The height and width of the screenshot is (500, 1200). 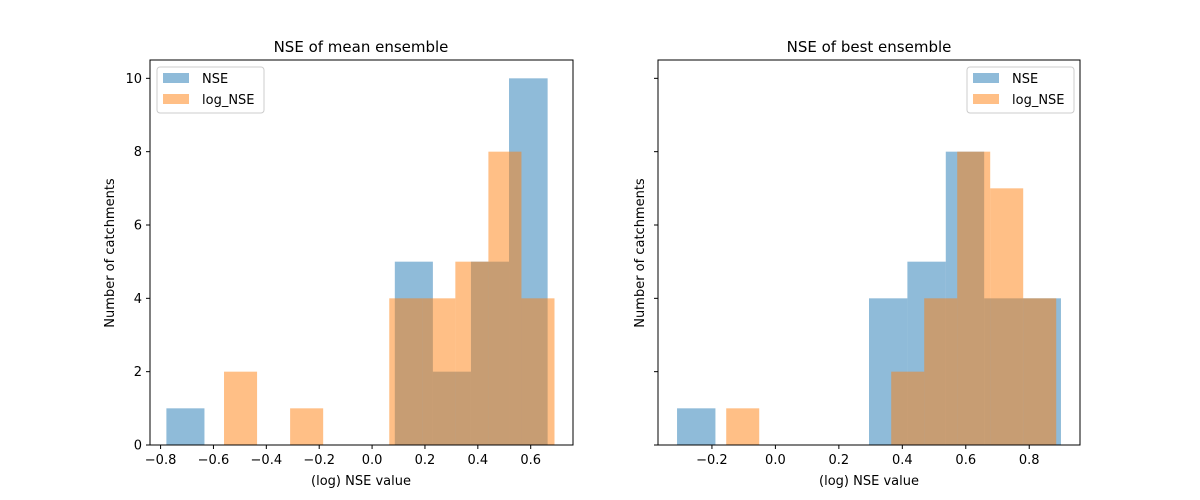 I want to click on y-ticks: 0 2 4 6 8 10, so click(x=137, y=263).